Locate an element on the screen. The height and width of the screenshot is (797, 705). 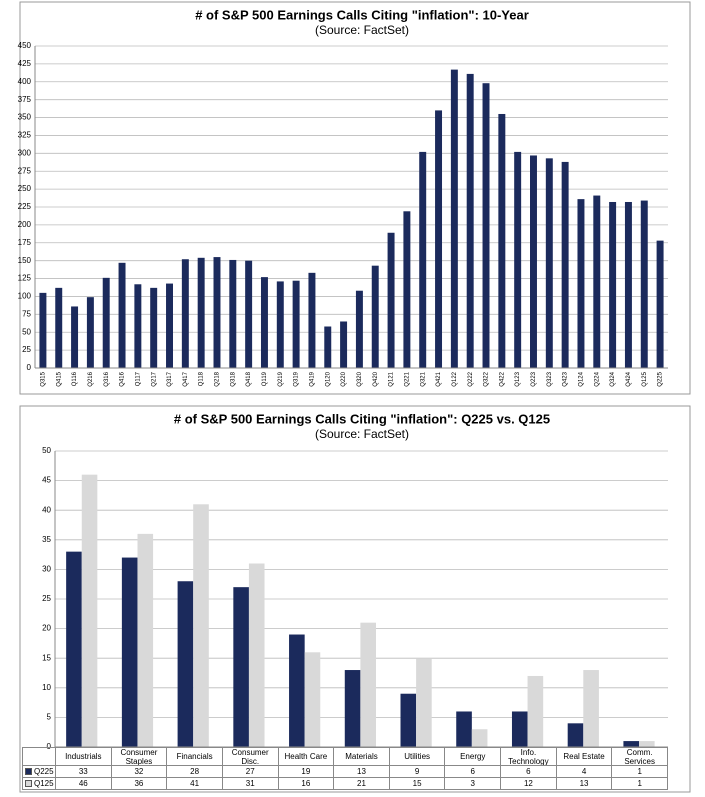
y-tick-label: 400 is located at coordinates (25, 81).